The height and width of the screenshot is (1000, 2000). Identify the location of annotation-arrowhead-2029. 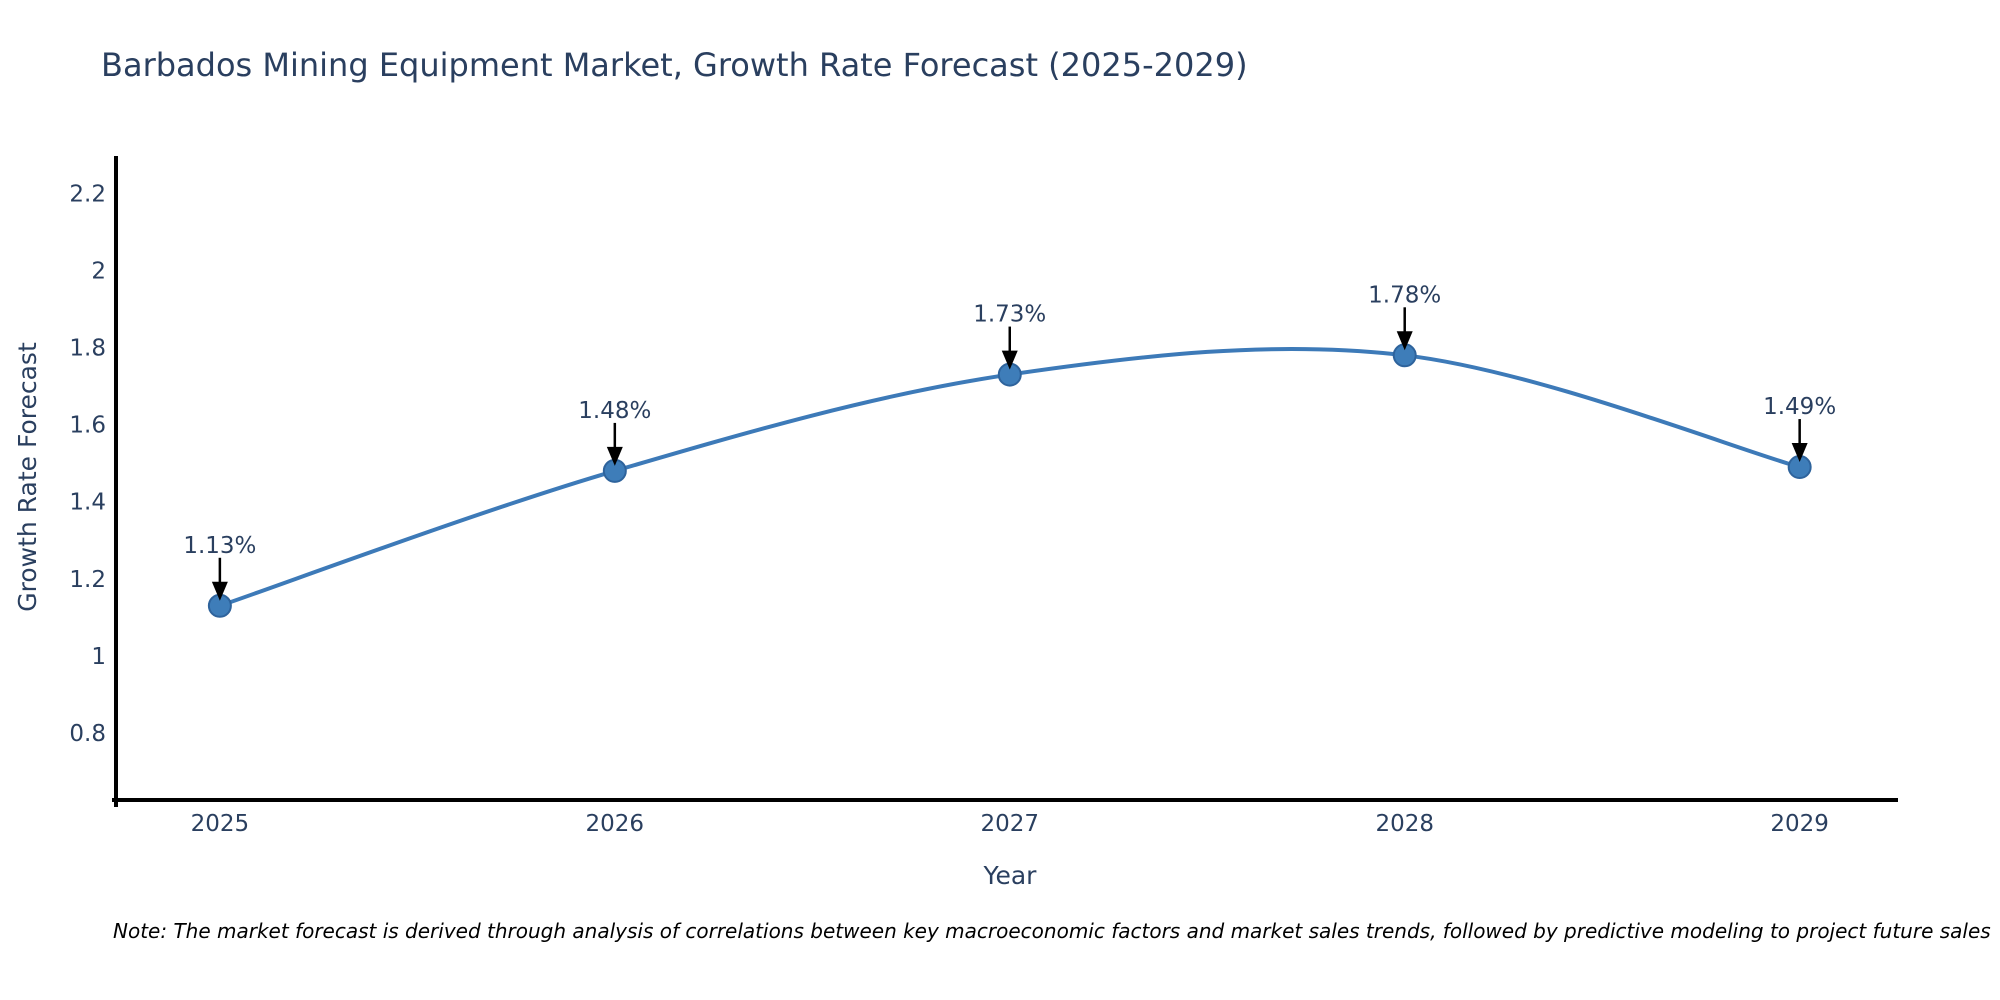
(1799, 453).